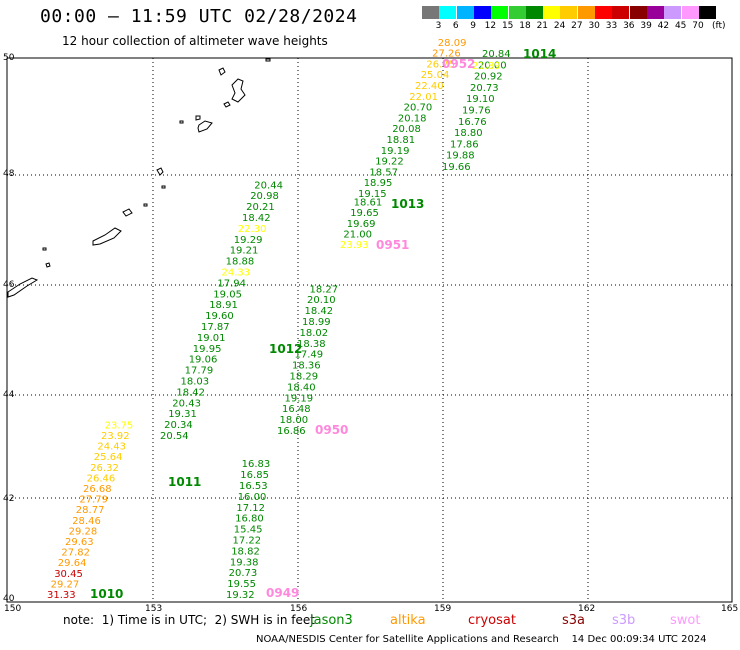 This screenshot has width=740, height=650. Describe the element at coordinates (252, 229) in the screenshot. I see `wave-height-value: 22.30` at that location.